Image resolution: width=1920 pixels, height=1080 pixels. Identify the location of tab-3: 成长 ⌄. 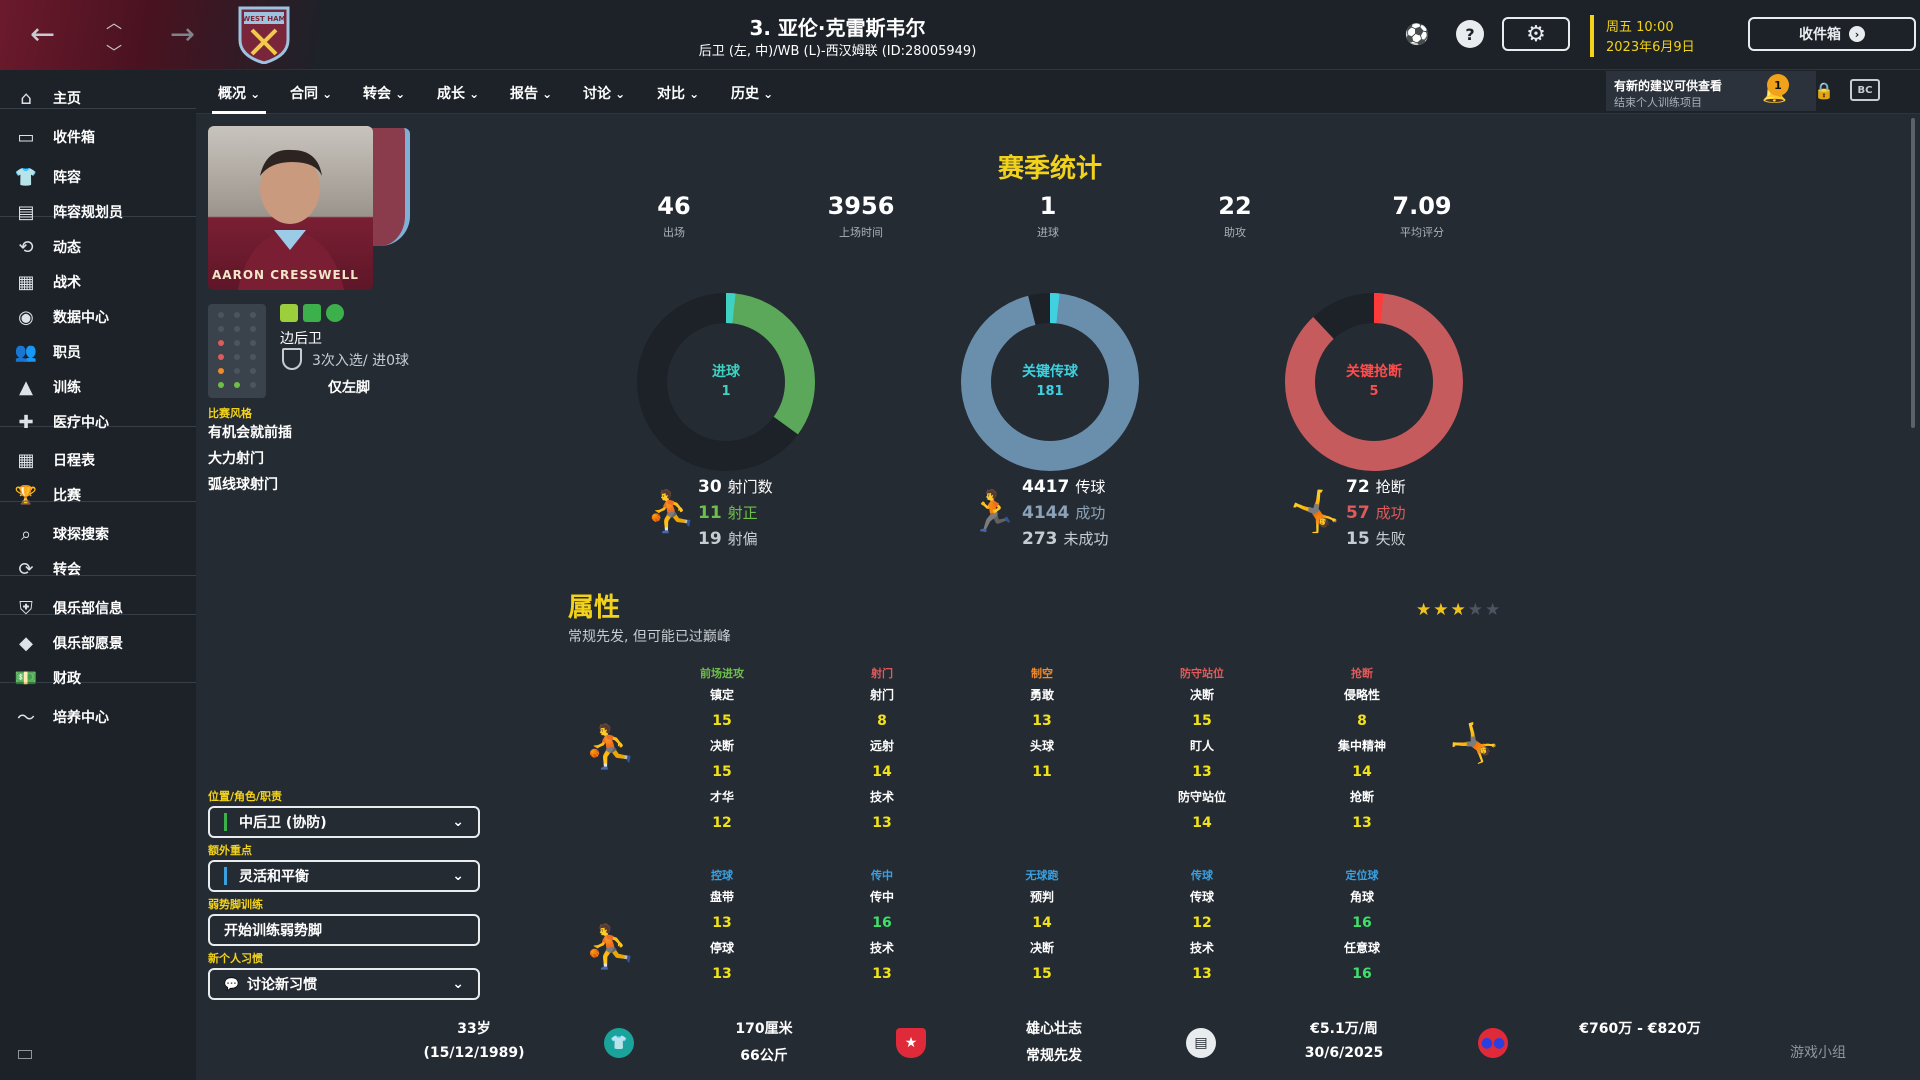
(458, 93).